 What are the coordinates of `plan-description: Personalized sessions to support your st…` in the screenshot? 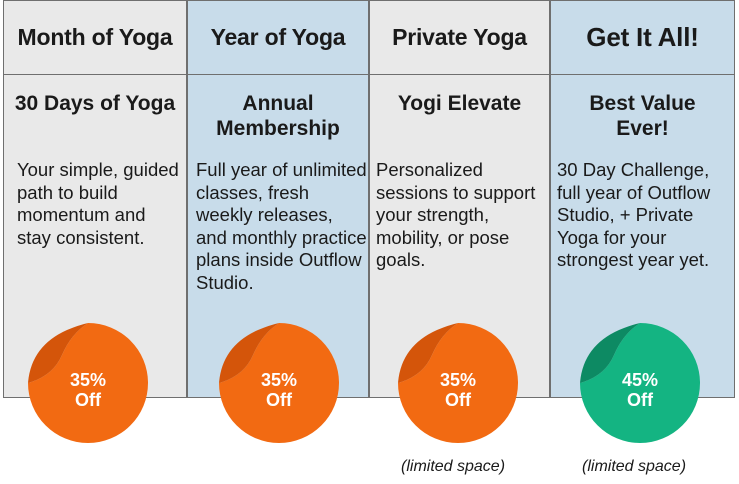 It's located at (456, 214).